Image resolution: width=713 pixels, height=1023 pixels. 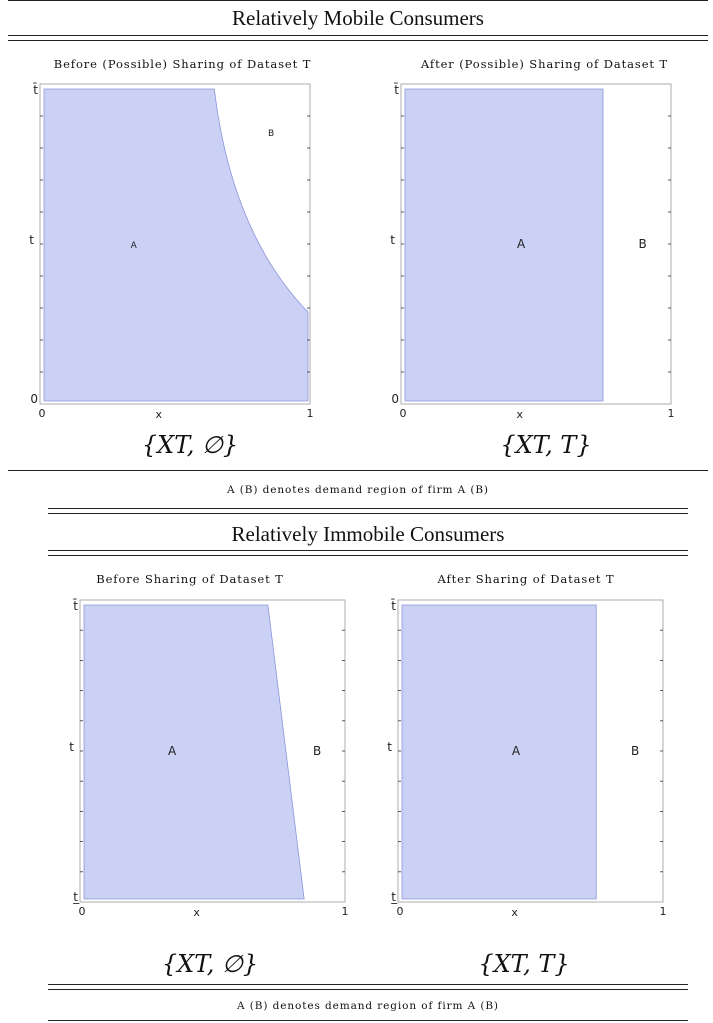 I want to click on bottom-rule, so click(x=368, y=1020).